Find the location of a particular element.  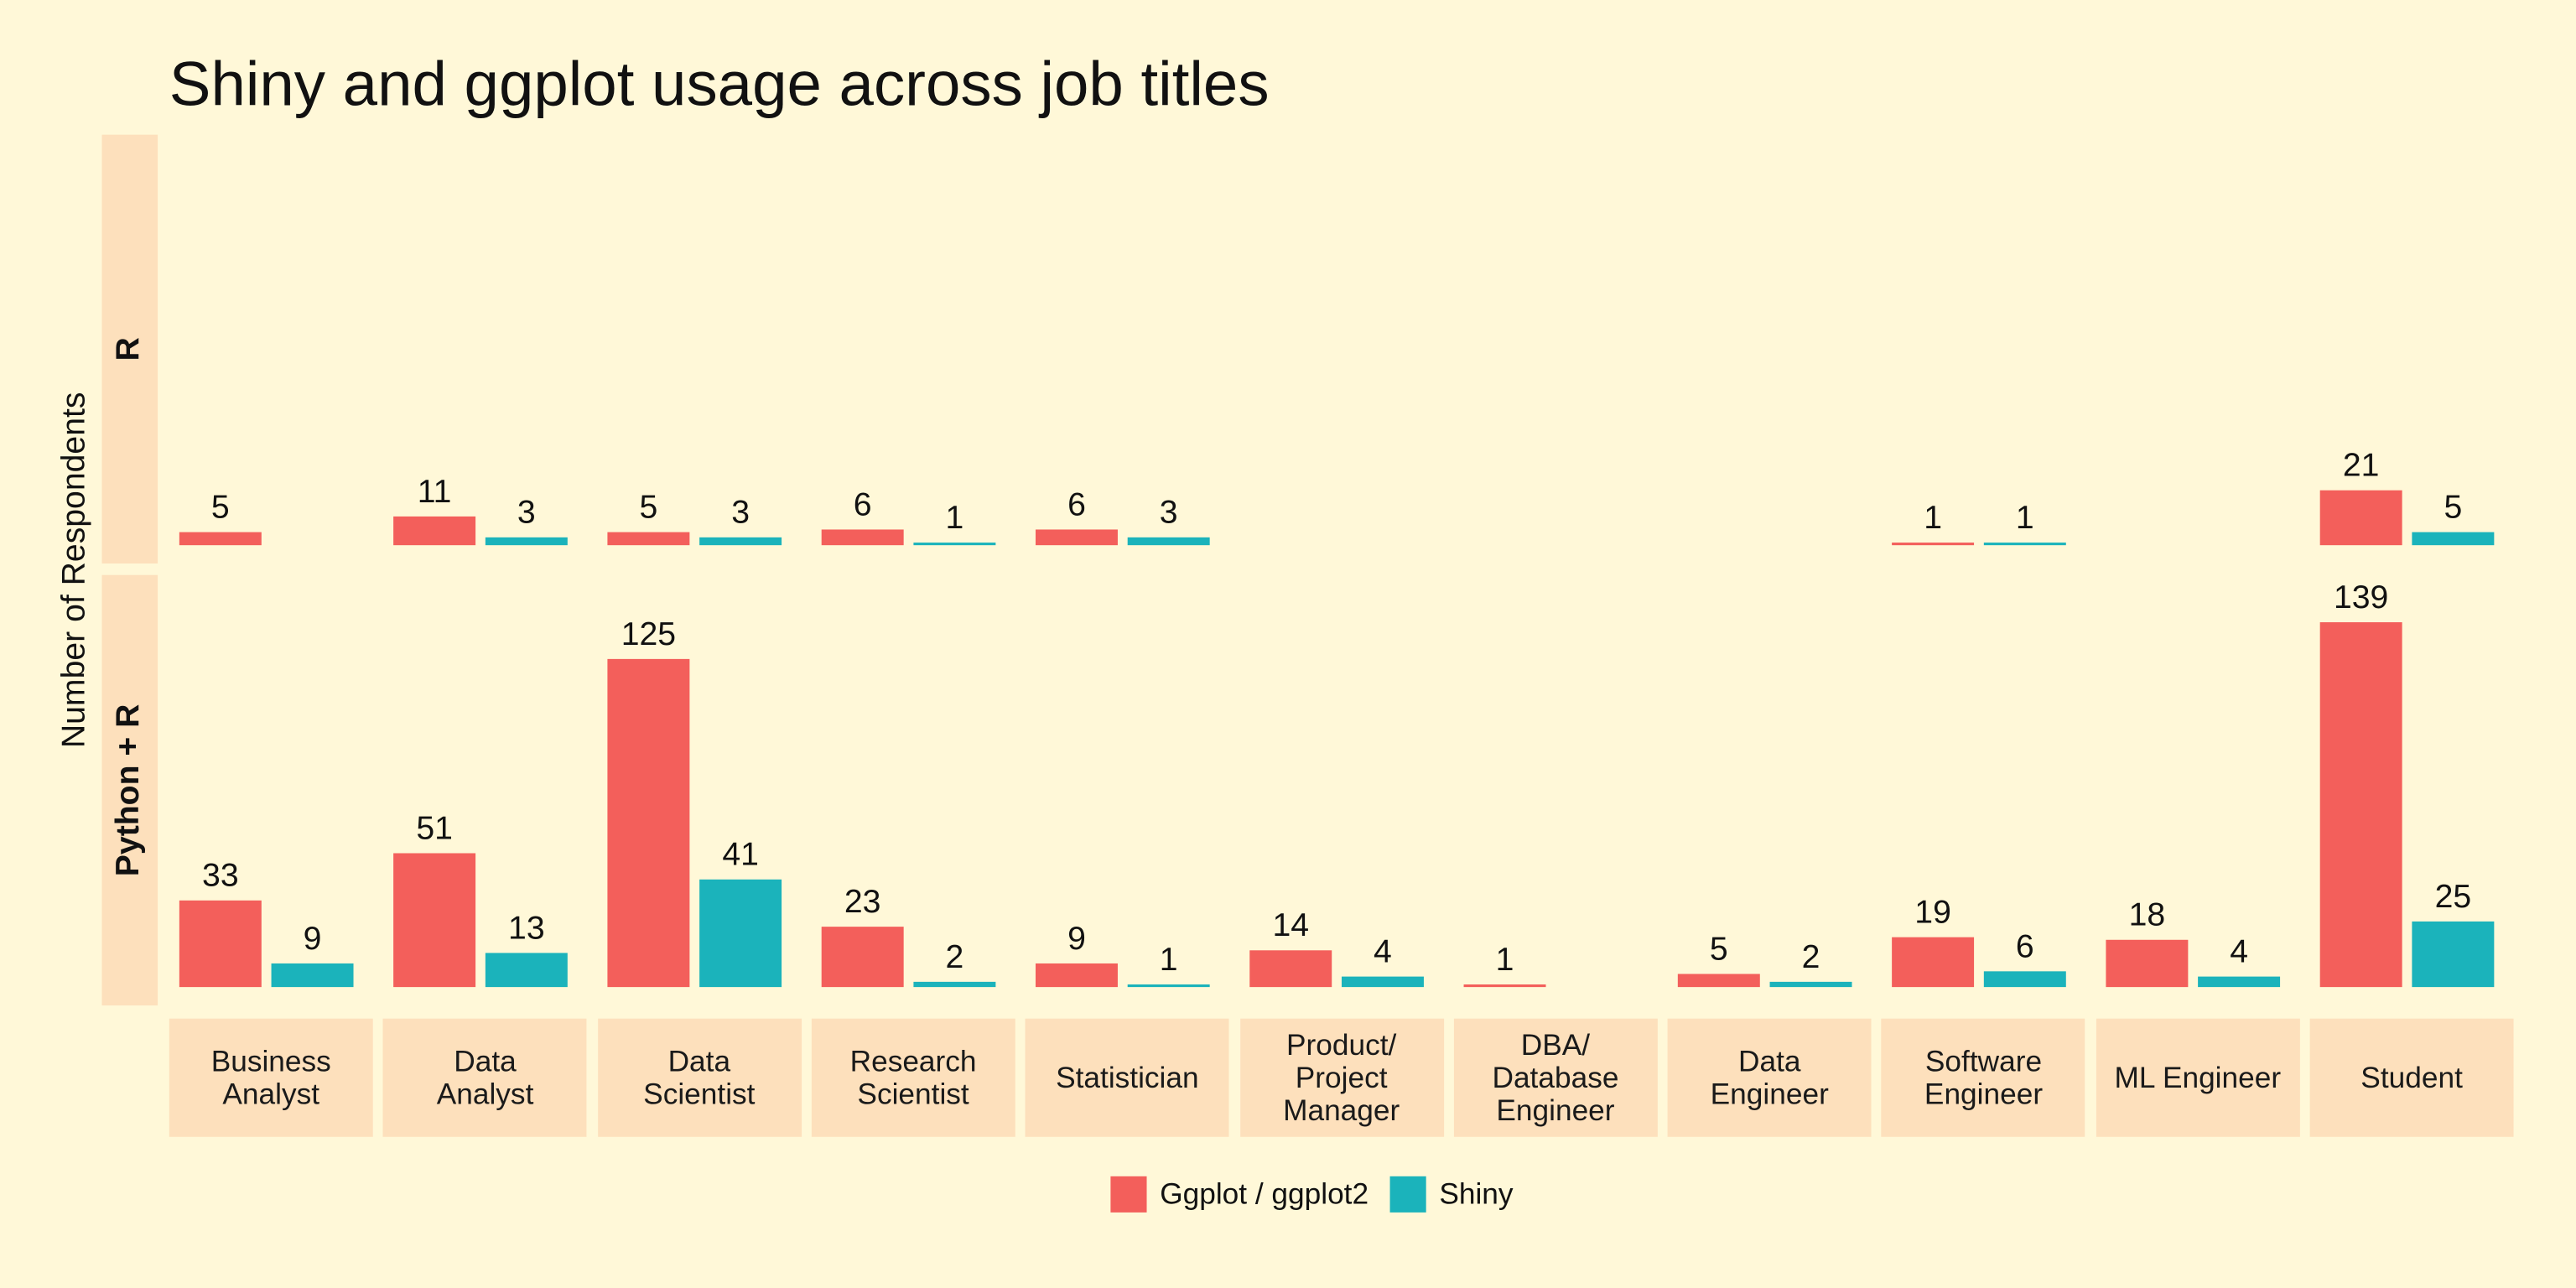

value-label: 21 is located at coordinates (2361, 466).